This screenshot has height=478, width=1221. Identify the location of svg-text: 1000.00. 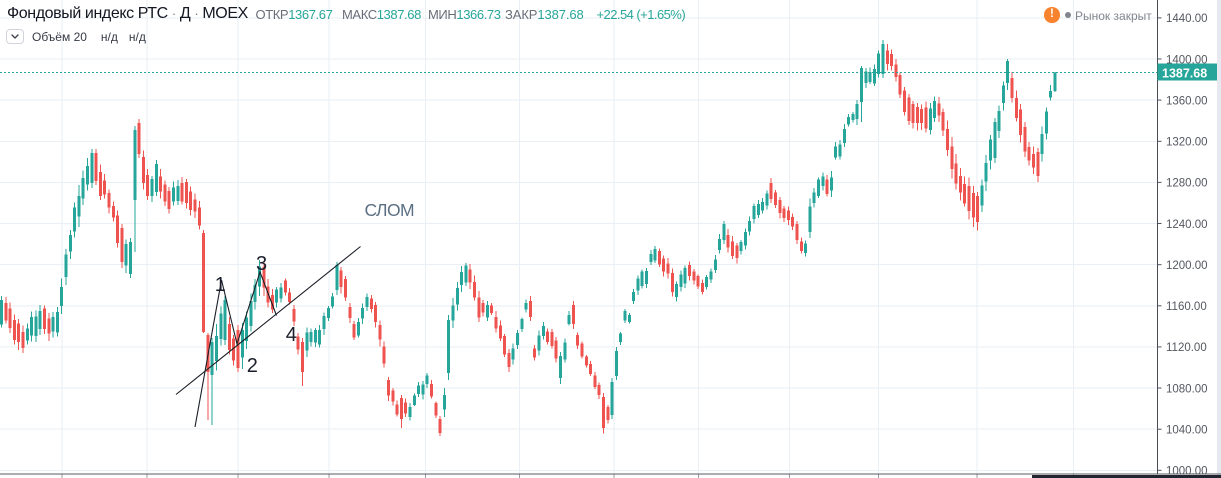
(1187, 472).